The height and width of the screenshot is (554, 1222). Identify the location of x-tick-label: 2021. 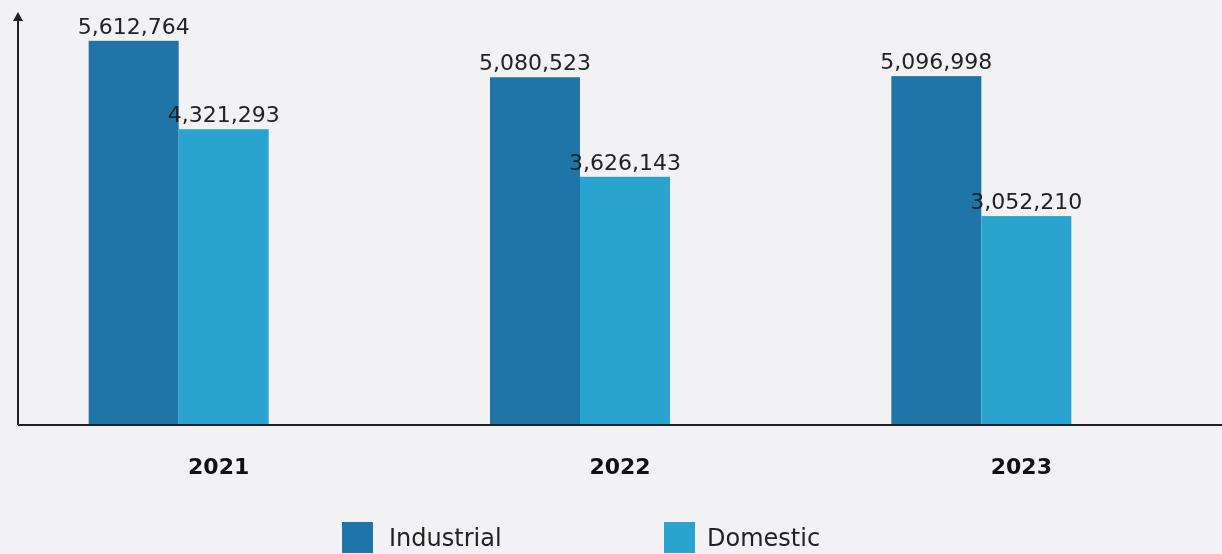
(219, 466).